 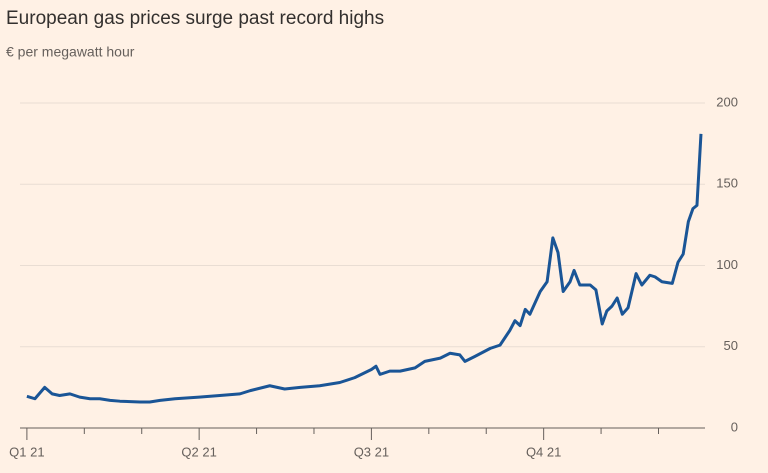 I want to click on x-tick-label: Q4 21, so click(x=543, y=451).